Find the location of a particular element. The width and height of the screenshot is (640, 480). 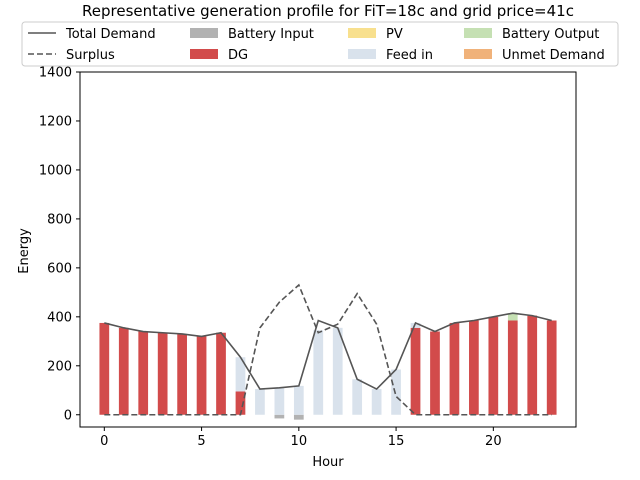

legend-label-surplus: Surplus is located at coordinates (90, 55).